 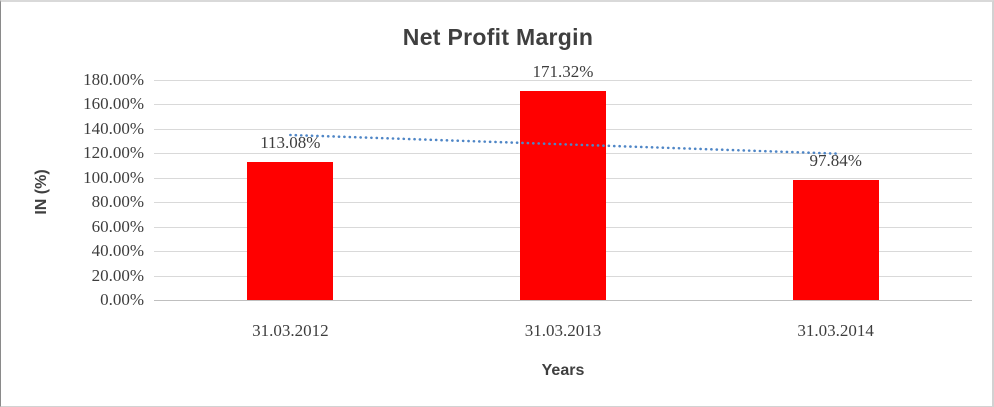 I want to click on y-tick-label: 120.00%, so click(x=113, y=153).